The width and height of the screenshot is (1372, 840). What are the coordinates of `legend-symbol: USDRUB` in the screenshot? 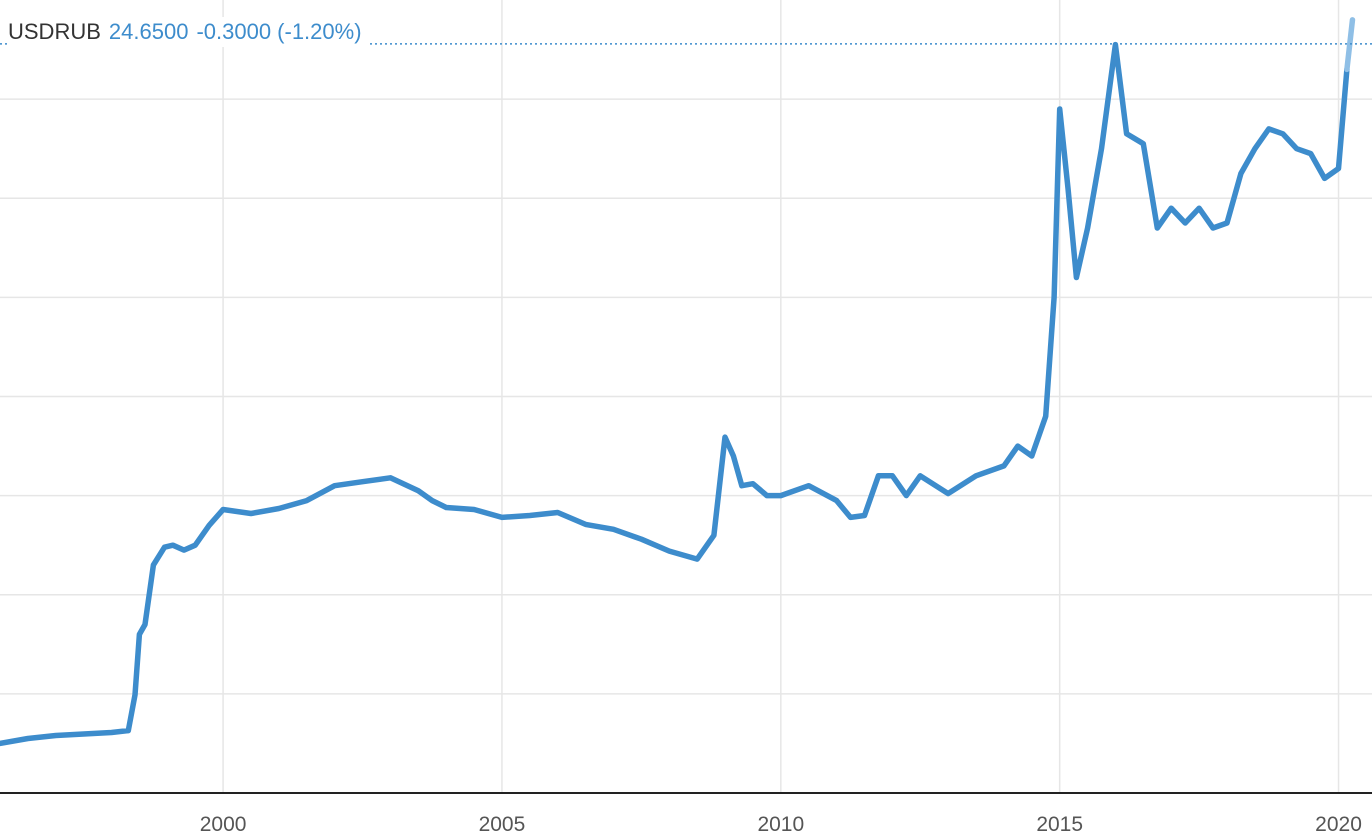 It's located at (54, 31).